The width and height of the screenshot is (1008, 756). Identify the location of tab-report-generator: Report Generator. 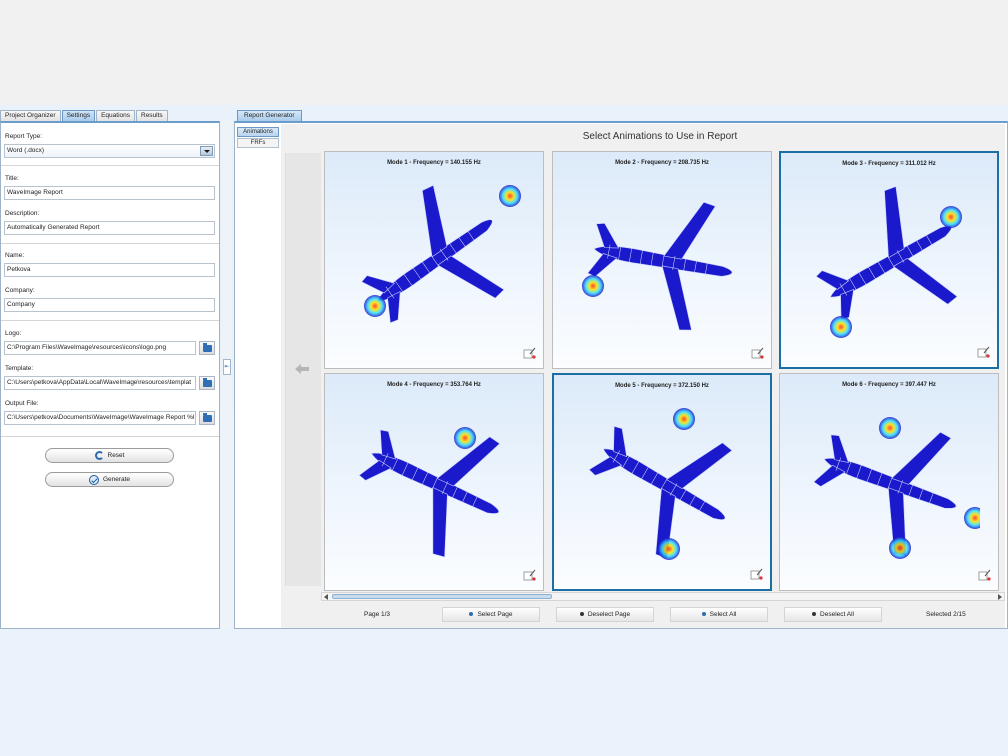
(269, 115).